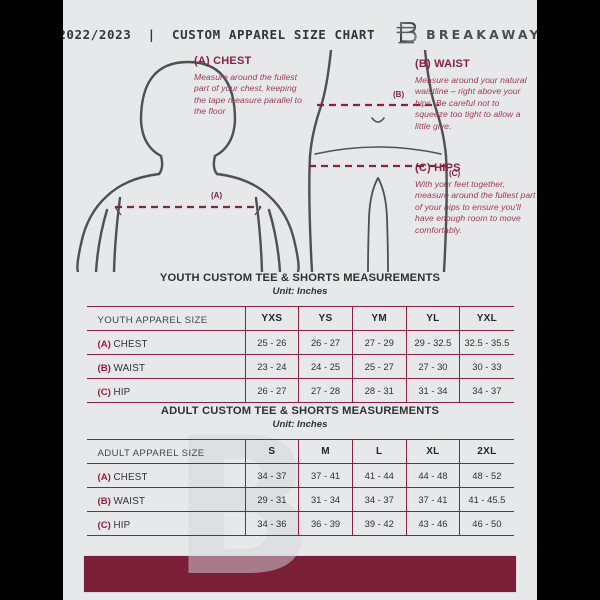 The height and width of the screenshot is (600, 600). What do you see at coordinates (433, 523) in the screenshot?
I see `measurement-cell: 43 - 46` at bounding box center [433, 523].